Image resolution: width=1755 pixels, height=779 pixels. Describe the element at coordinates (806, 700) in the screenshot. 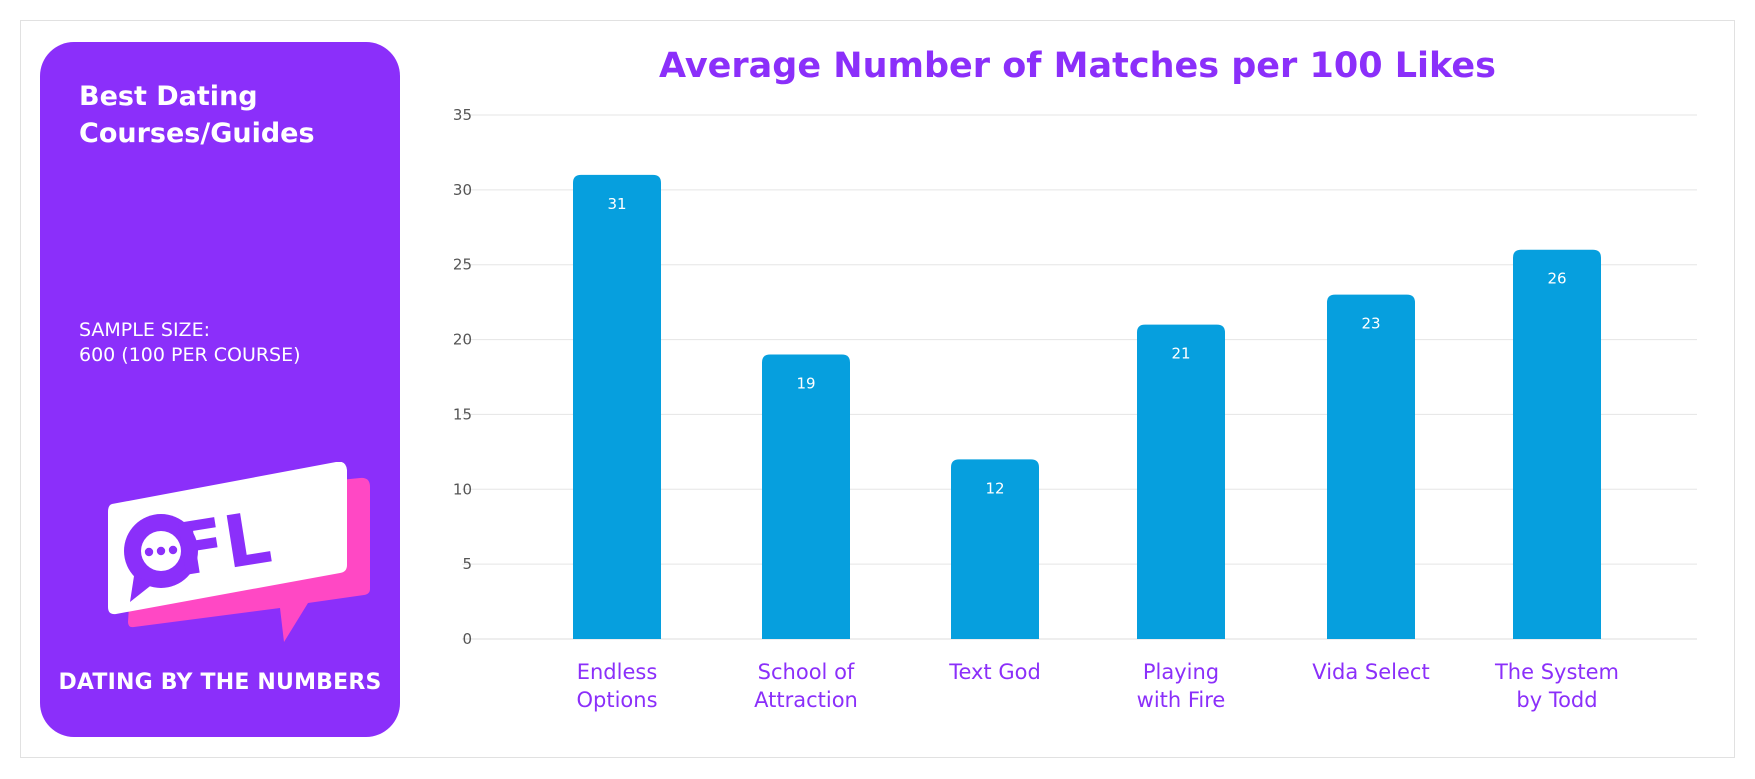

I see `x-tick-label: Attraction` at that location.